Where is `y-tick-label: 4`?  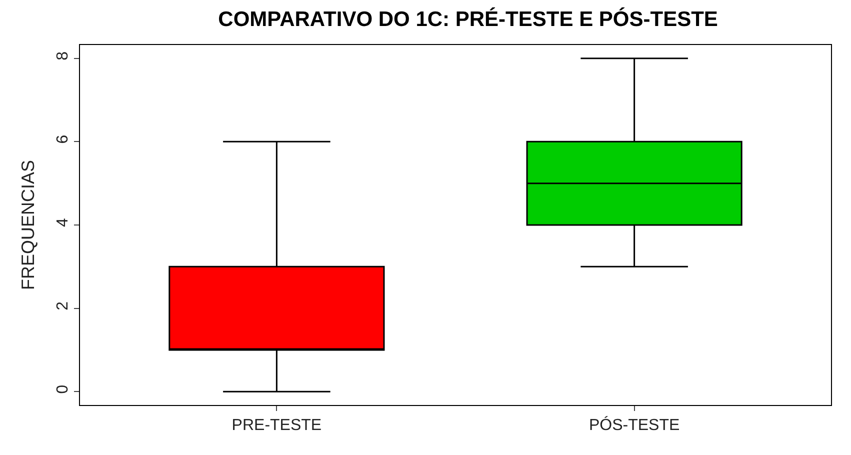
y-tick-label: 4 is located at coordinates (63, 223).